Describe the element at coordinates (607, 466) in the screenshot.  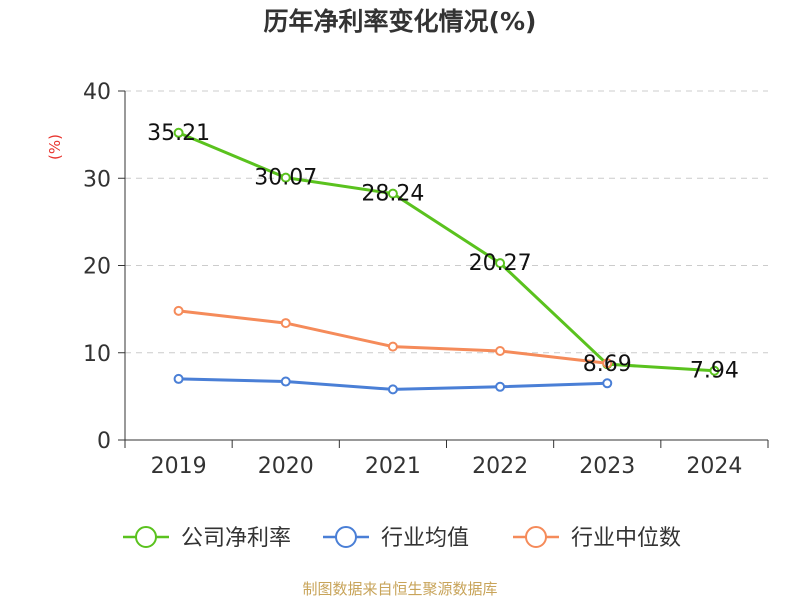
I see `x-tick-label: 2023` at that location.